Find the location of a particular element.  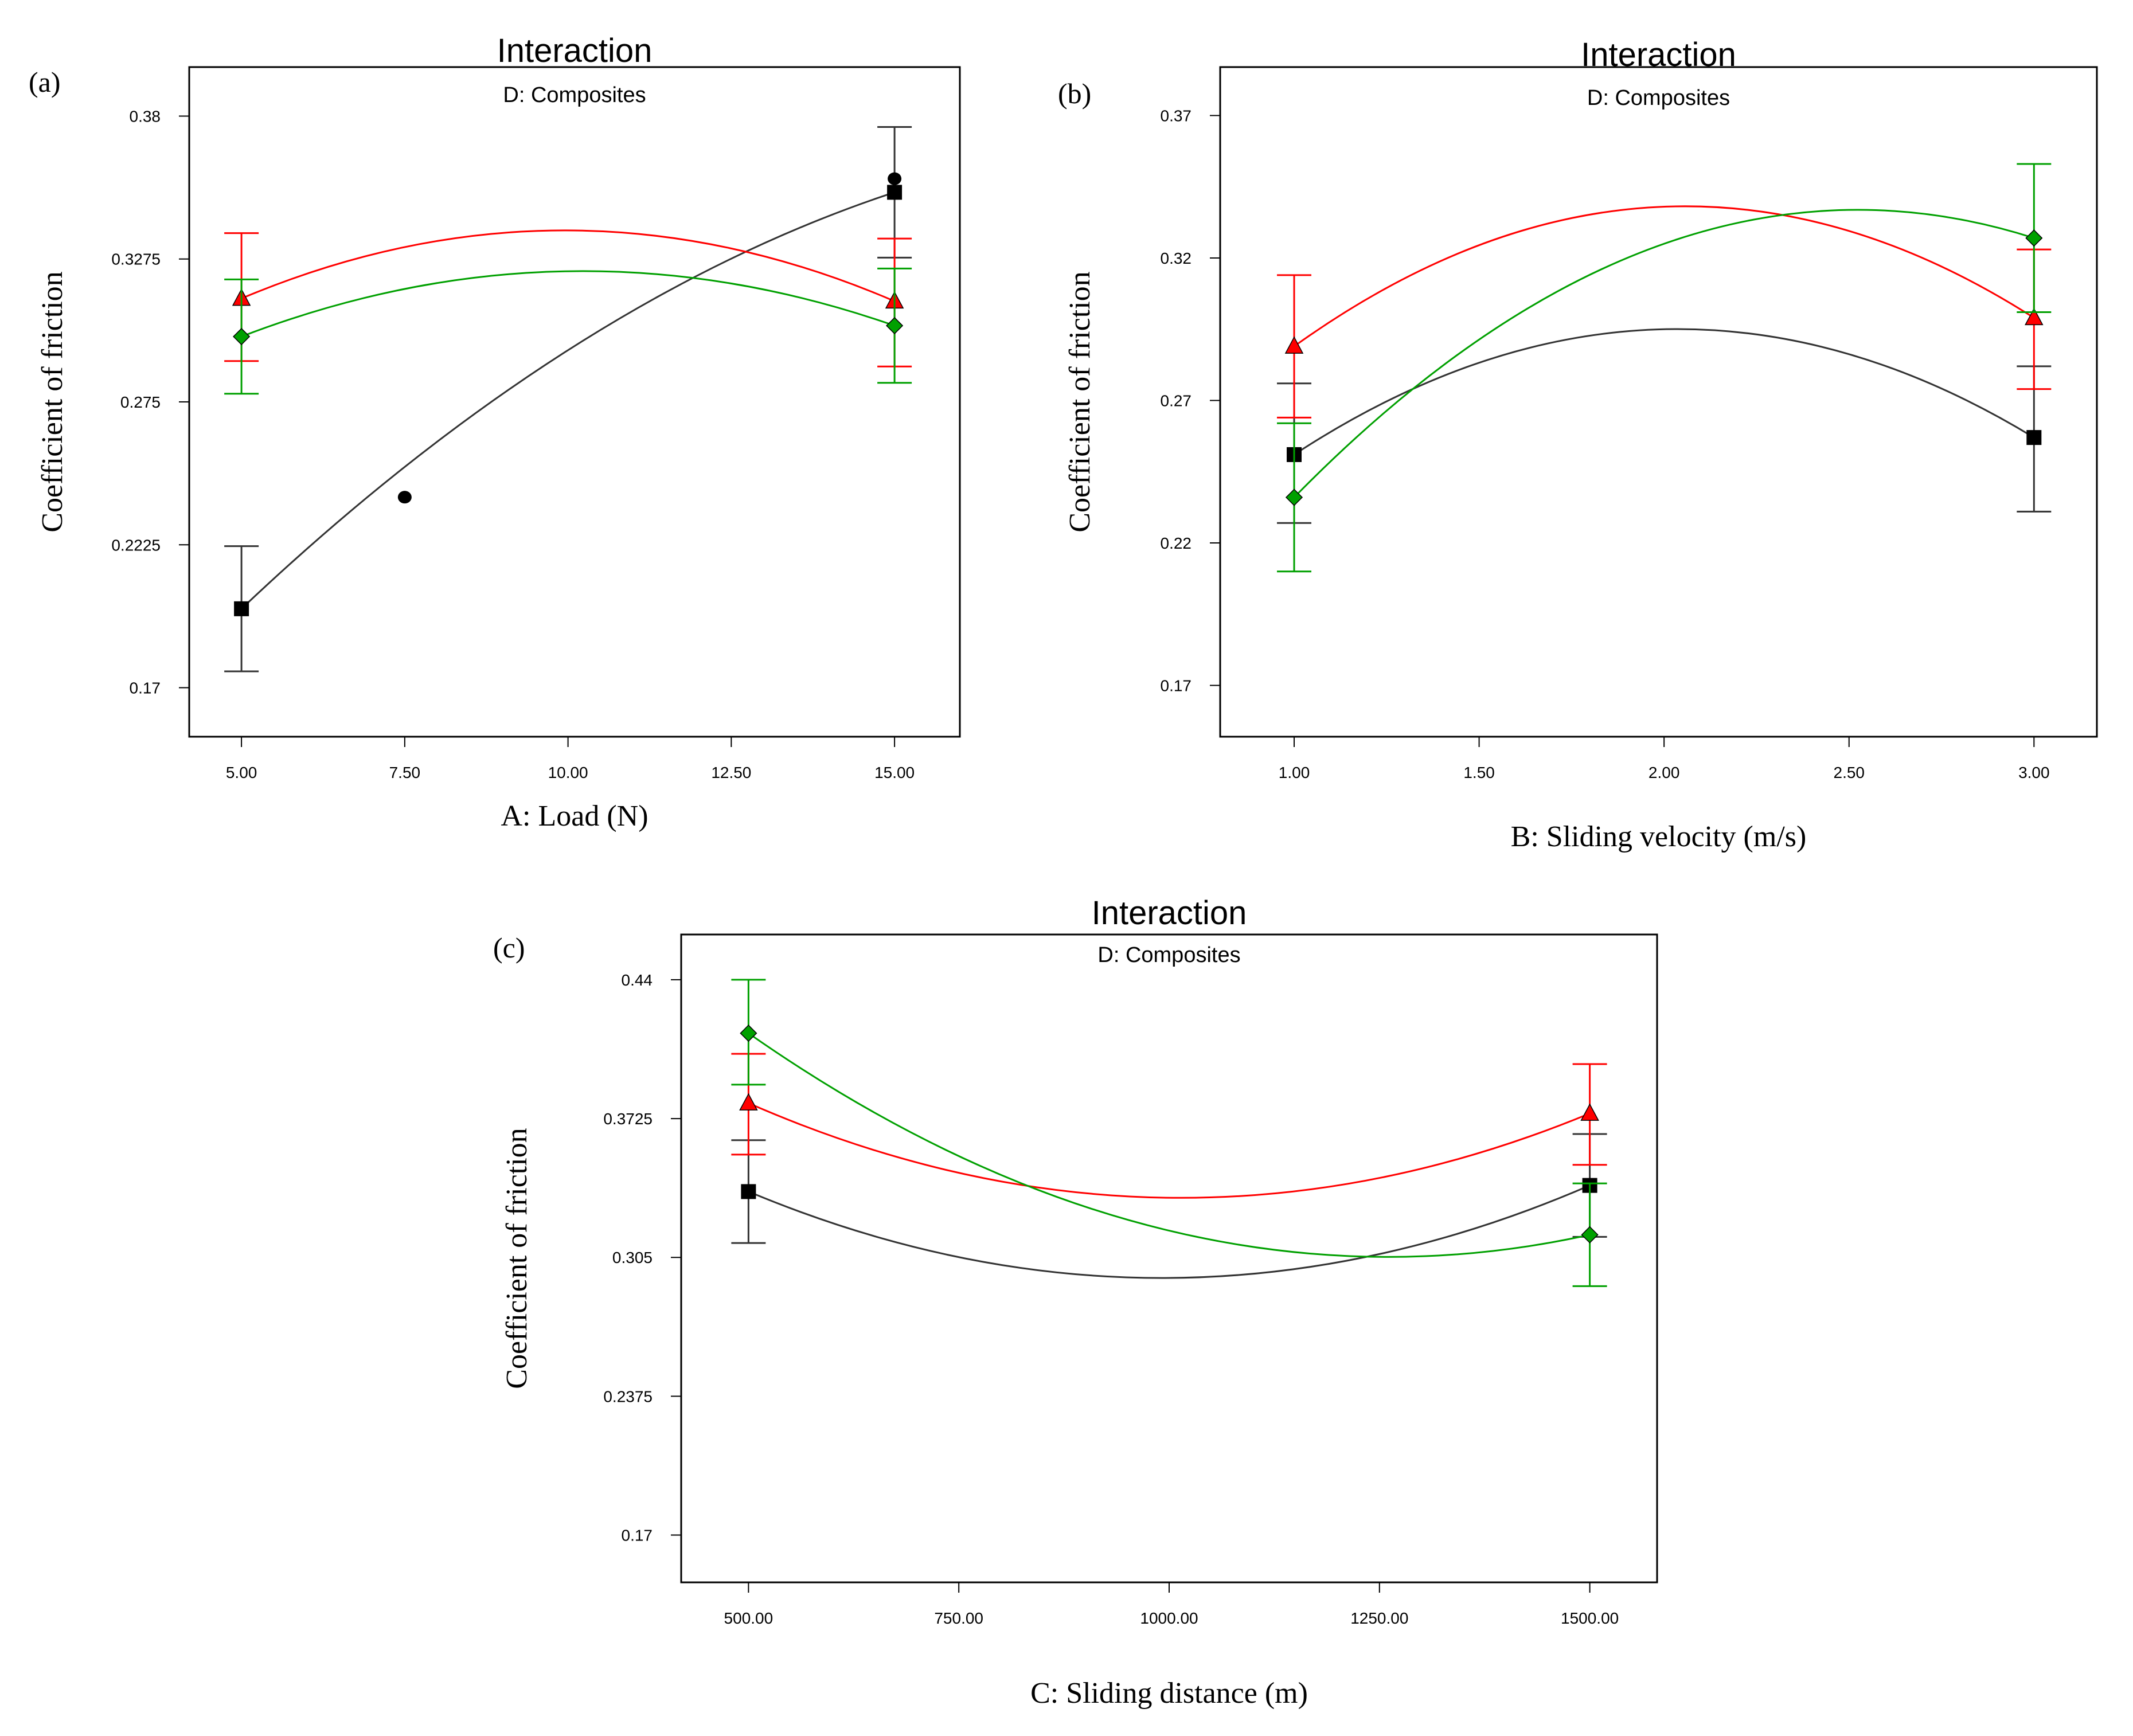

plot-frame is located at coordinates (574, 402).